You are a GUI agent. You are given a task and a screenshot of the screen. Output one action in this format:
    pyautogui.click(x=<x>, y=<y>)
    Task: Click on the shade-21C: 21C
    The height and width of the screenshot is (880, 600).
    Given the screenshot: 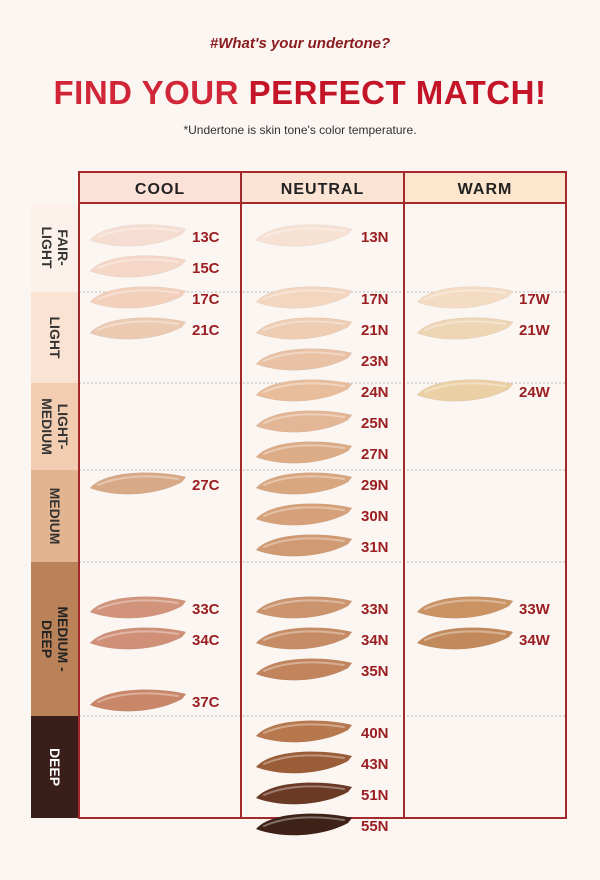 What is the action you would take?
    pyautogui.click(x=154, y=328)
    